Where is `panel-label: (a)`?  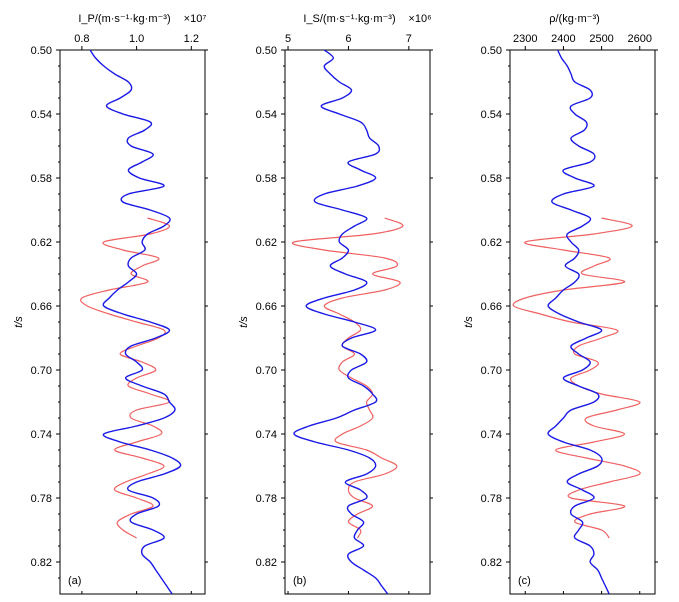
panel-label: (a) is located at coordinates (74, 581).